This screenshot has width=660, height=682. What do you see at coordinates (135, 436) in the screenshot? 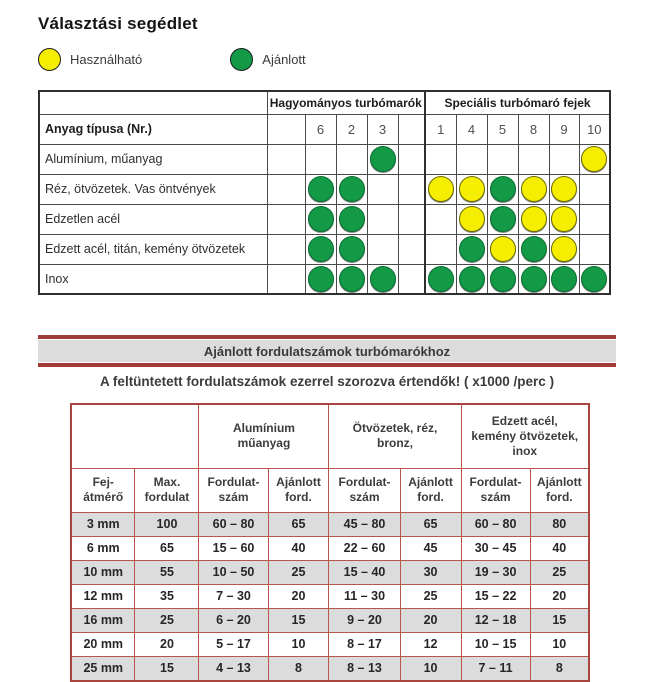
I see `blank-cell` at bounding box center [135, 436].